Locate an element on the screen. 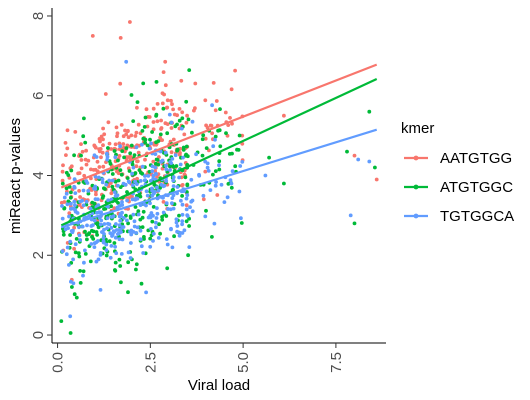  y-tick-label: 0 is located at coordinates (38, 335).